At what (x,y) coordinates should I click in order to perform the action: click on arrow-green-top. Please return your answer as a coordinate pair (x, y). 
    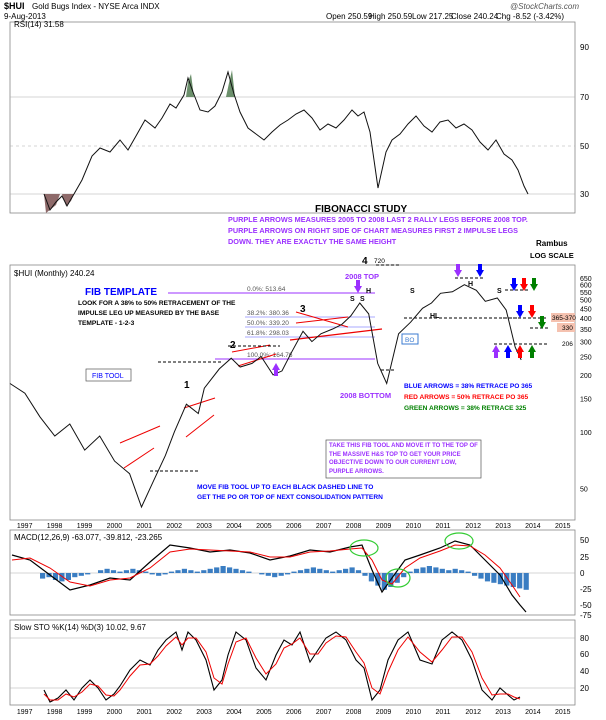
    Looking at the image, I should click on (534, 284).